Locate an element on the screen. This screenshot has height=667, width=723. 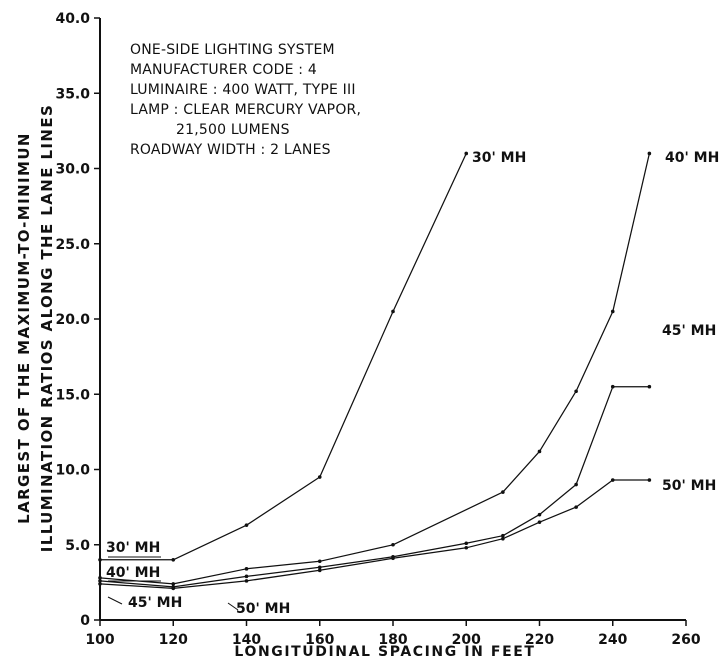
y-tick-label-40.0: 40.0 is located at coordinates (72, 19).